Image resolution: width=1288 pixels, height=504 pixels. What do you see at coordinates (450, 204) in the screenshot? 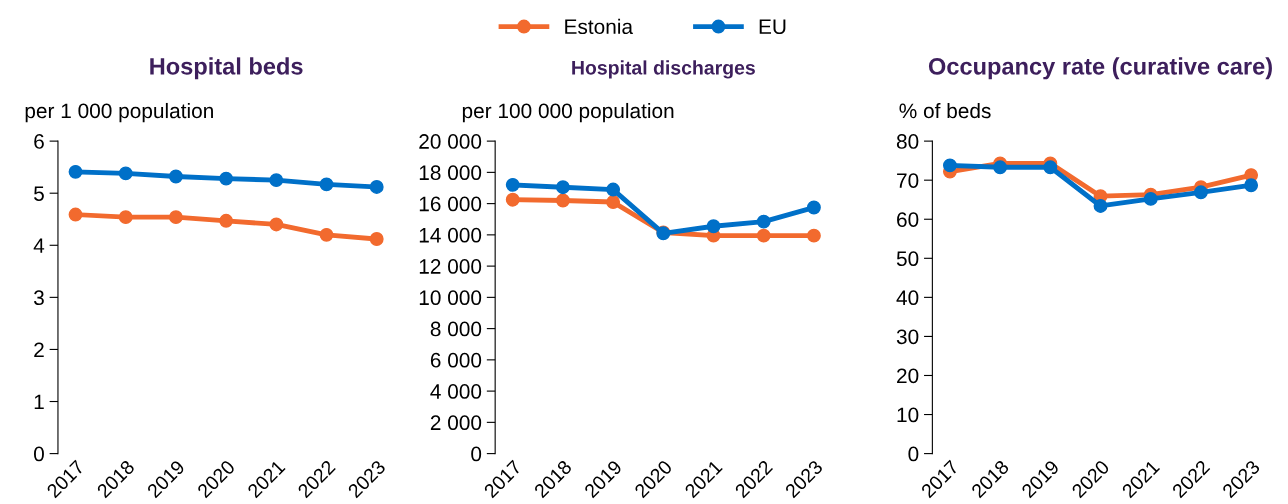
I see `y-tick-label: 16 000` at bounding box center [450, 204].